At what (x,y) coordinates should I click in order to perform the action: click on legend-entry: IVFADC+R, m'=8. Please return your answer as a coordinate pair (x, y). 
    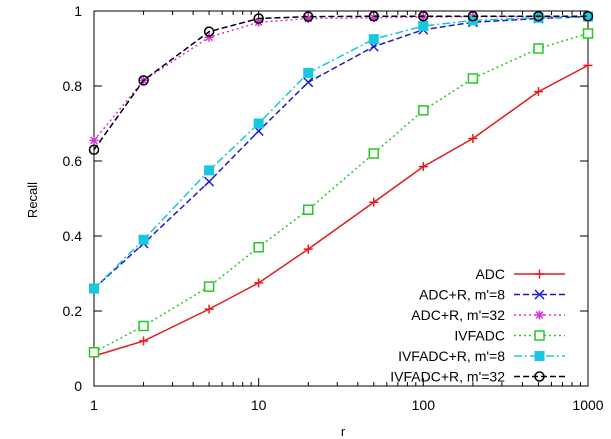
    Looking at the image, I should click on (481, 356).